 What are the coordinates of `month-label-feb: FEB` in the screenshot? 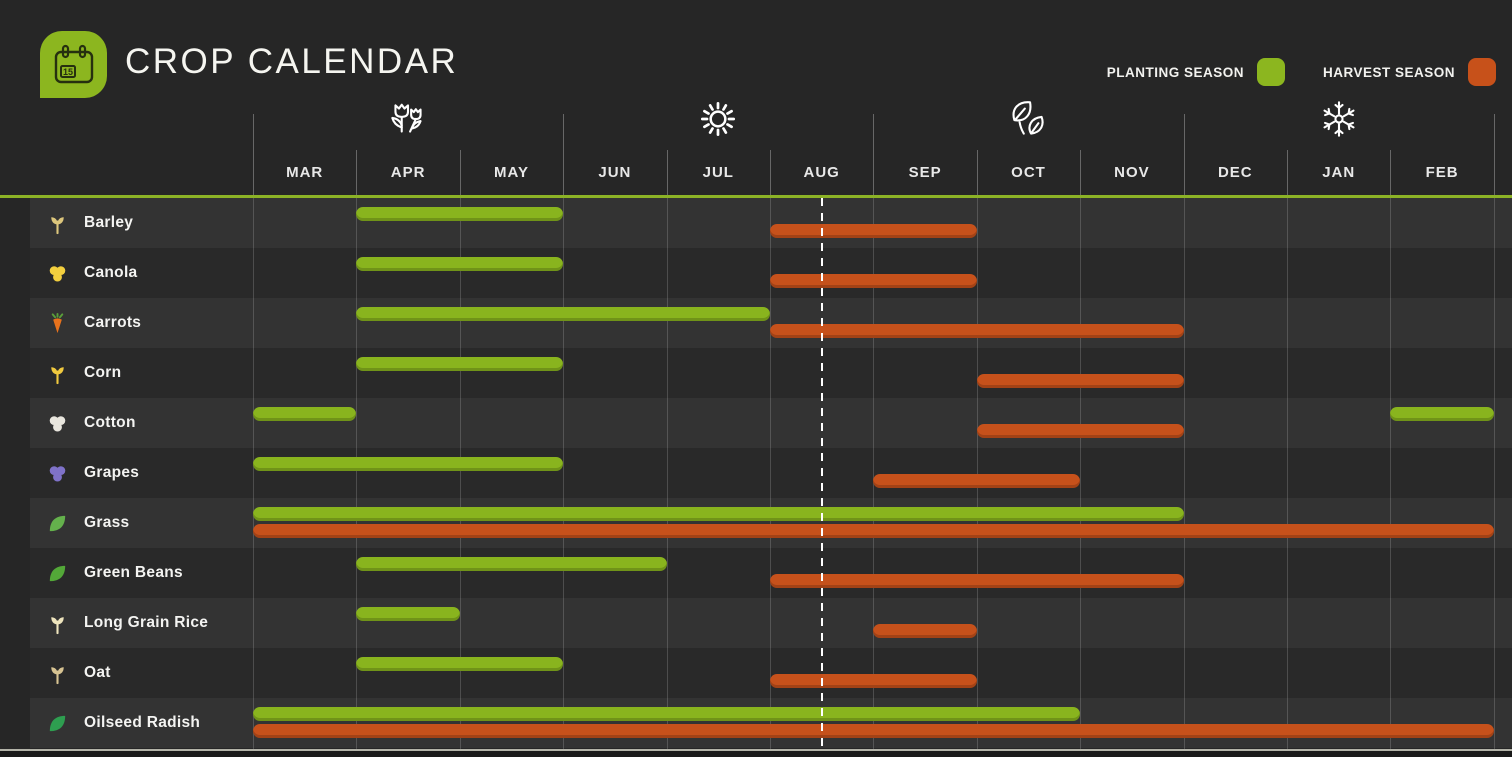 It's located at (1442, 172).